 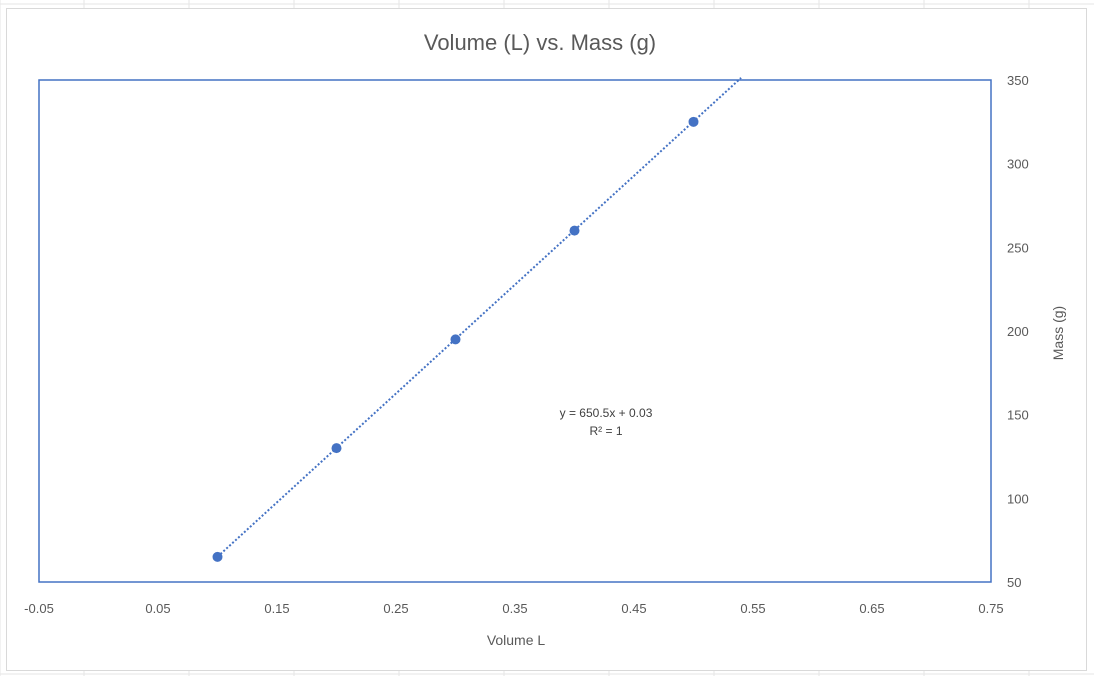 What do you see at coordinates (157, 608) in the screenshot?
I see `x-tick-label: 0.05` at bounding box center [157, 608].